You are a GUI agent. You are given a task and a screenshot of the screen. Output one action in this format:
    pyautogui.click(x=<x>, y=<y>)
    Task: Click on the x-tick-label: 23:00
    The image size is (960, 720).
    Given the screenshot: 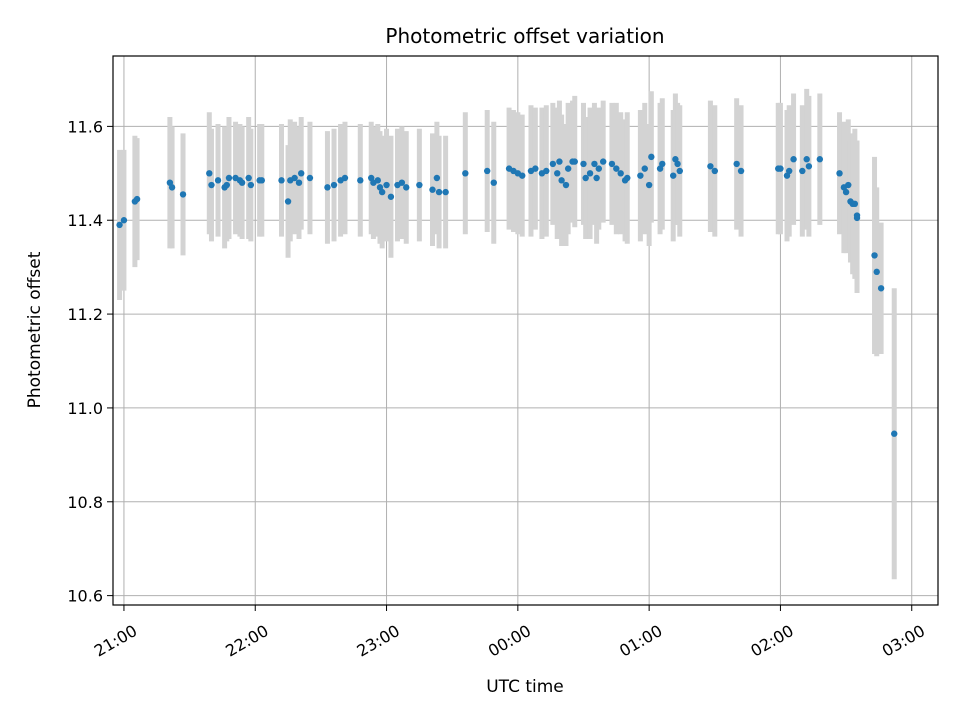 What is the action you would take?
    pyautogui.click(x=378, y=641)
    